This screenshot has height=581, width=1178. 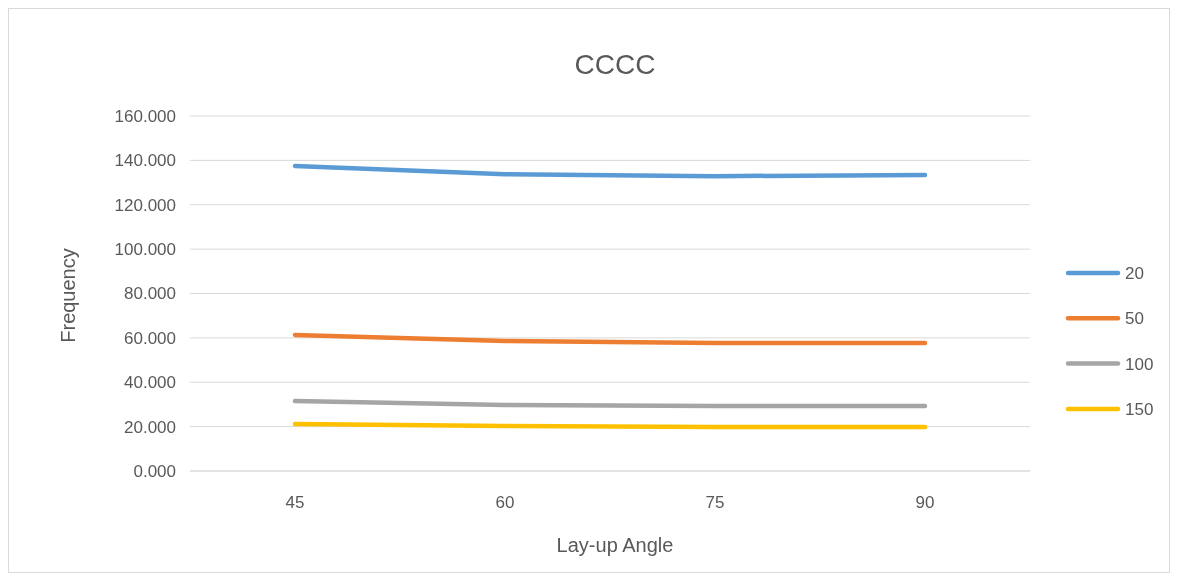 I want to click on chart-title: CCCC, so click(x=615, y=64).